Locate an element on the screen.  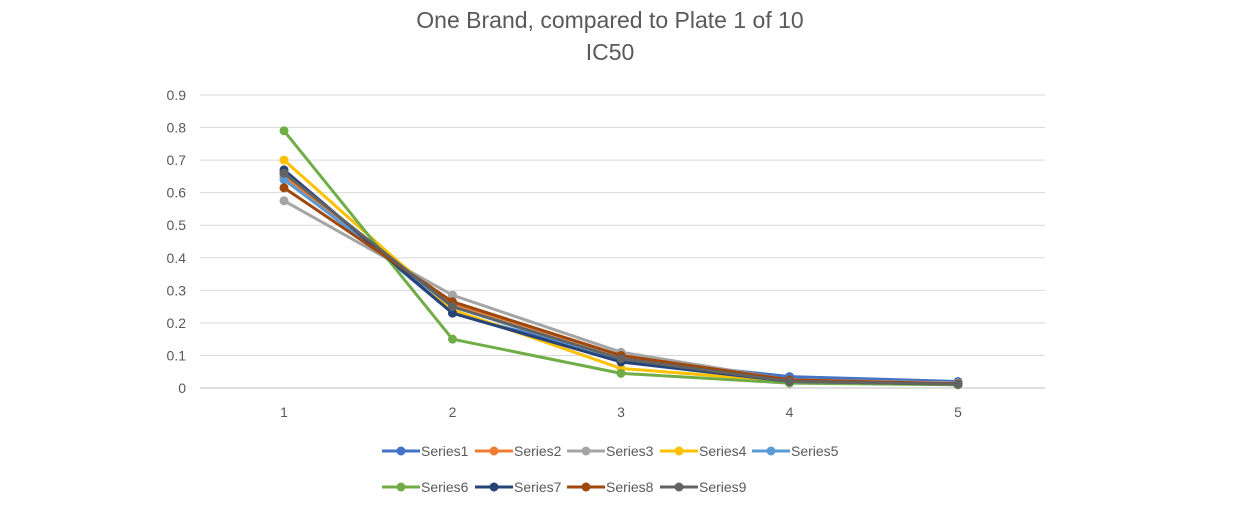
legend-label: Series5 is located at coordinates (815, 451).